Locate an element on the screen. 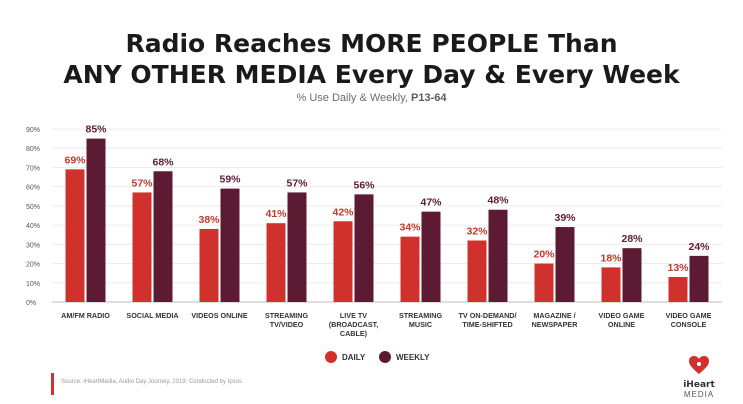 This screenshot has width=743, height=404. data-label-weekly: 48% is located at coordinates (498, 201).